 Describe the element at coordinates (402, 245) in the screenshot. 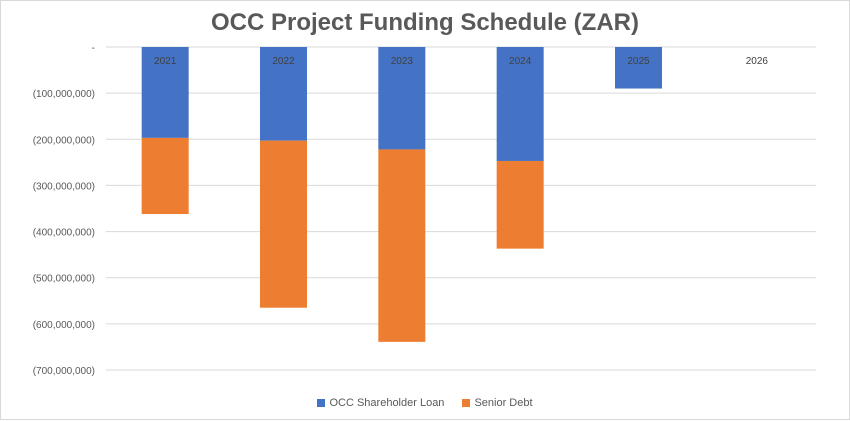

I see `bar-senior-debt-2023` at that location.